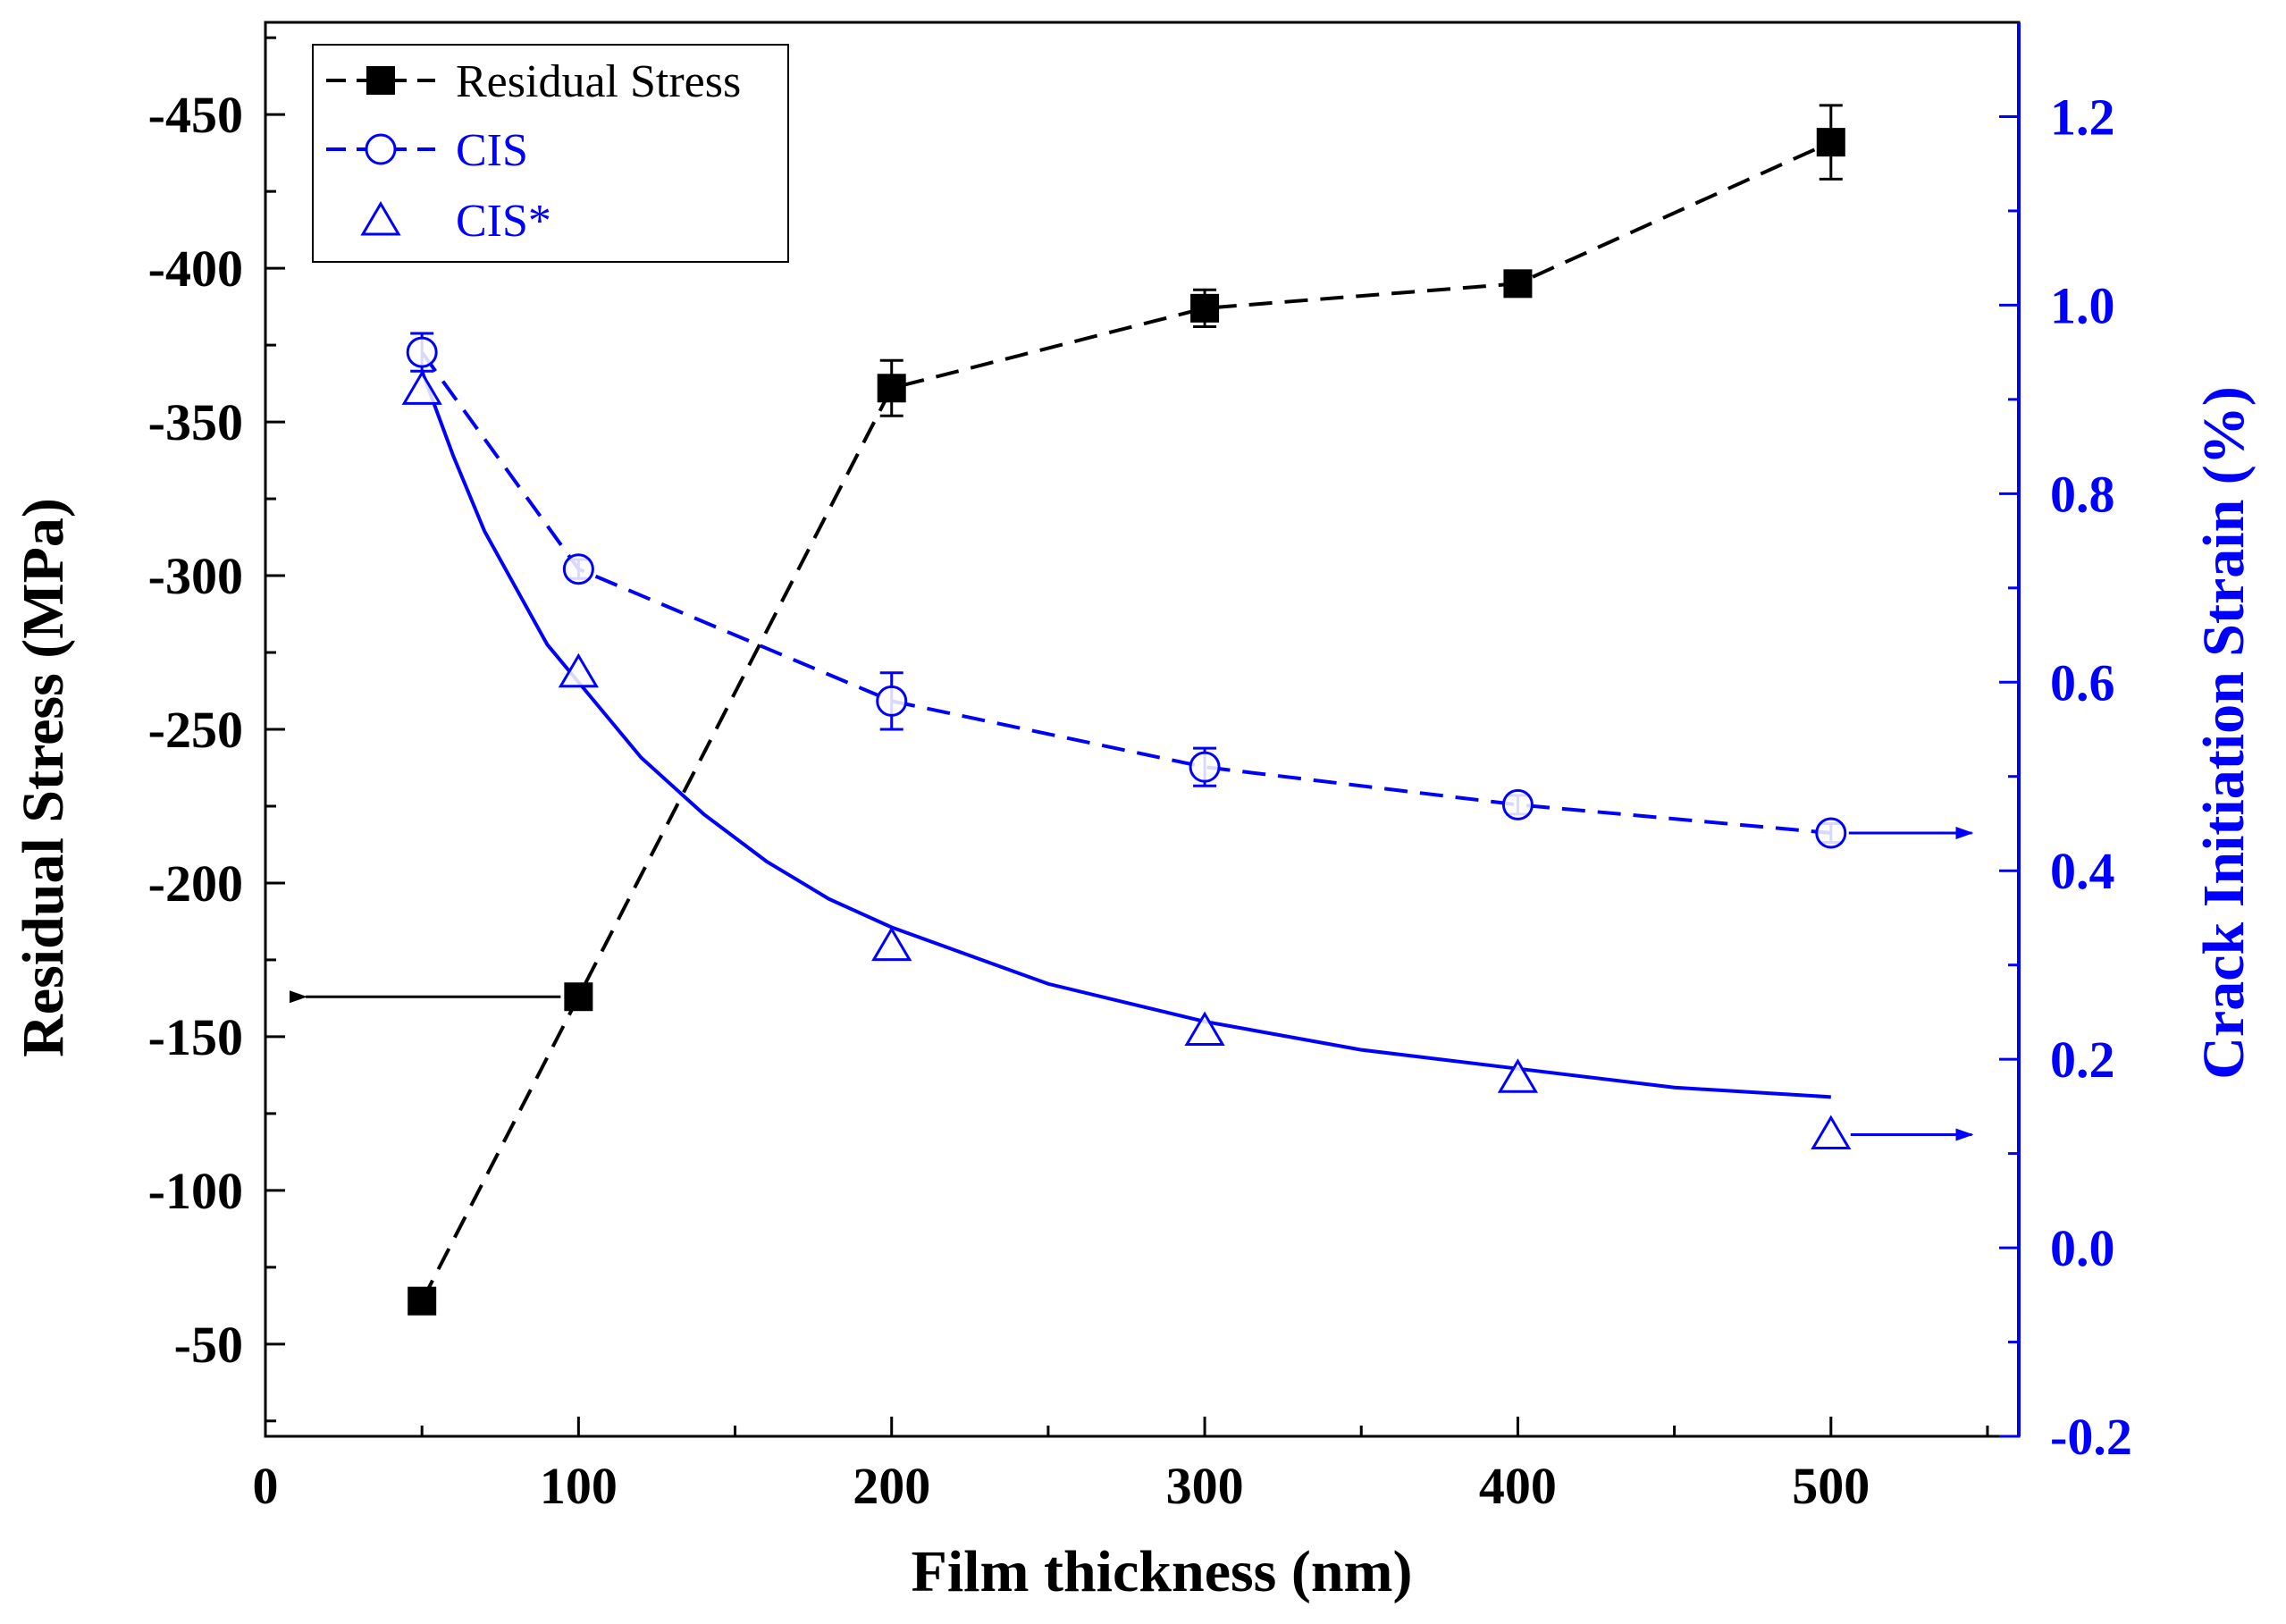  What do you see at coordinates (2082, 117) in the screenshot?
I see `y-right-tick-label: 1.2` at bounding box center [2082, 117].